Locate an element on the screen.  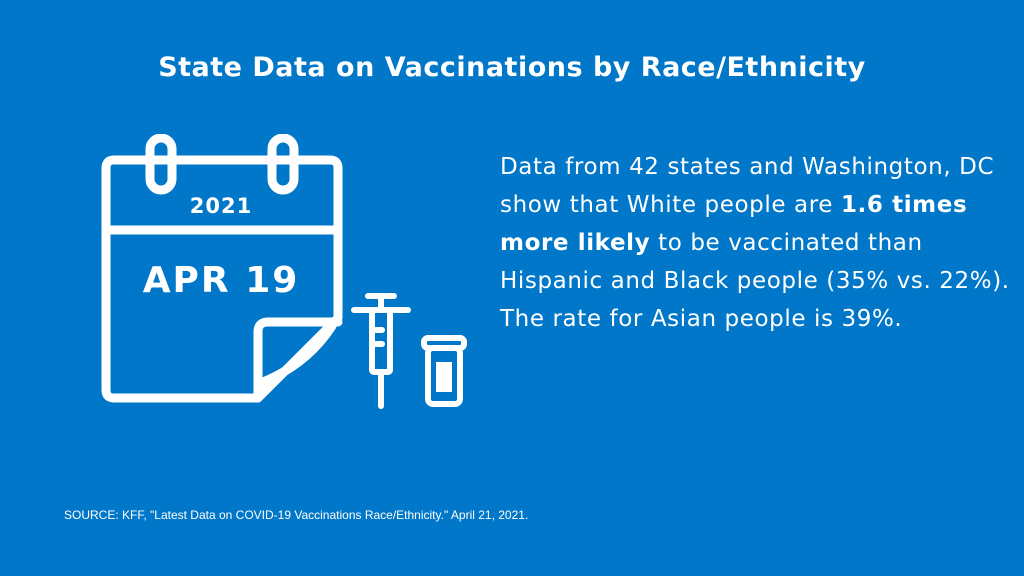
calendar-year: 2021 is located at coordinates (221, 206).